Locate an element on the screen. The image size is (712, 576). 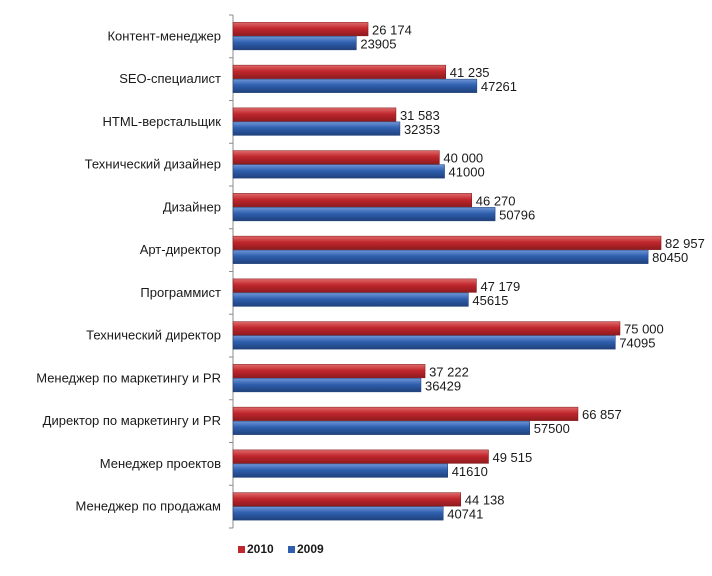
value-label: 49 515 is located at coordinates (512, 457).